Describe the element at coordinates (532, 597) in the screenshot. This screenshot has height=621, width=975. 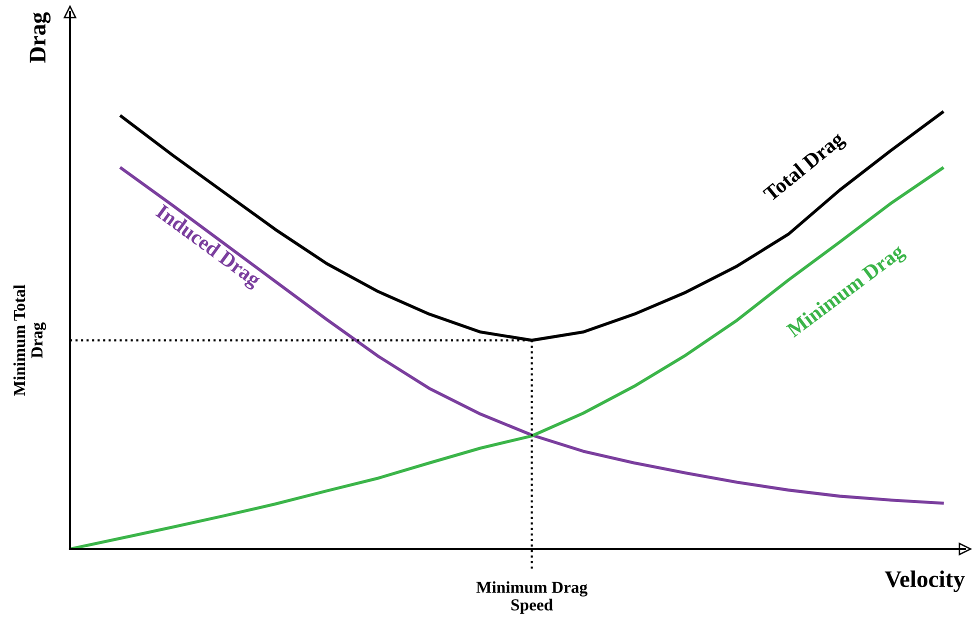
I see `text: Minimum Drag Speed` at that location.